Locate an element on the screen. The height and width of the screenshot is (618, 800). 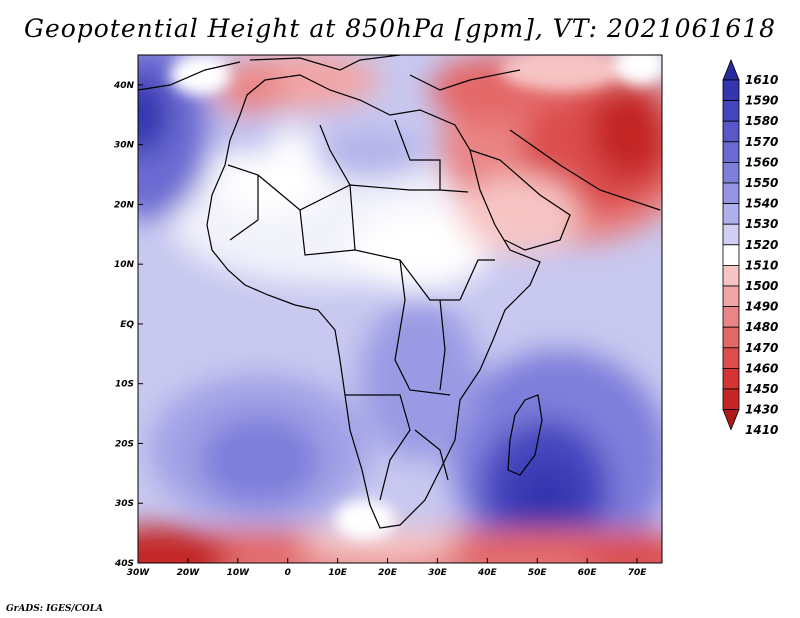
colorbar-label: 1550 is located at coordinates (761, 183).